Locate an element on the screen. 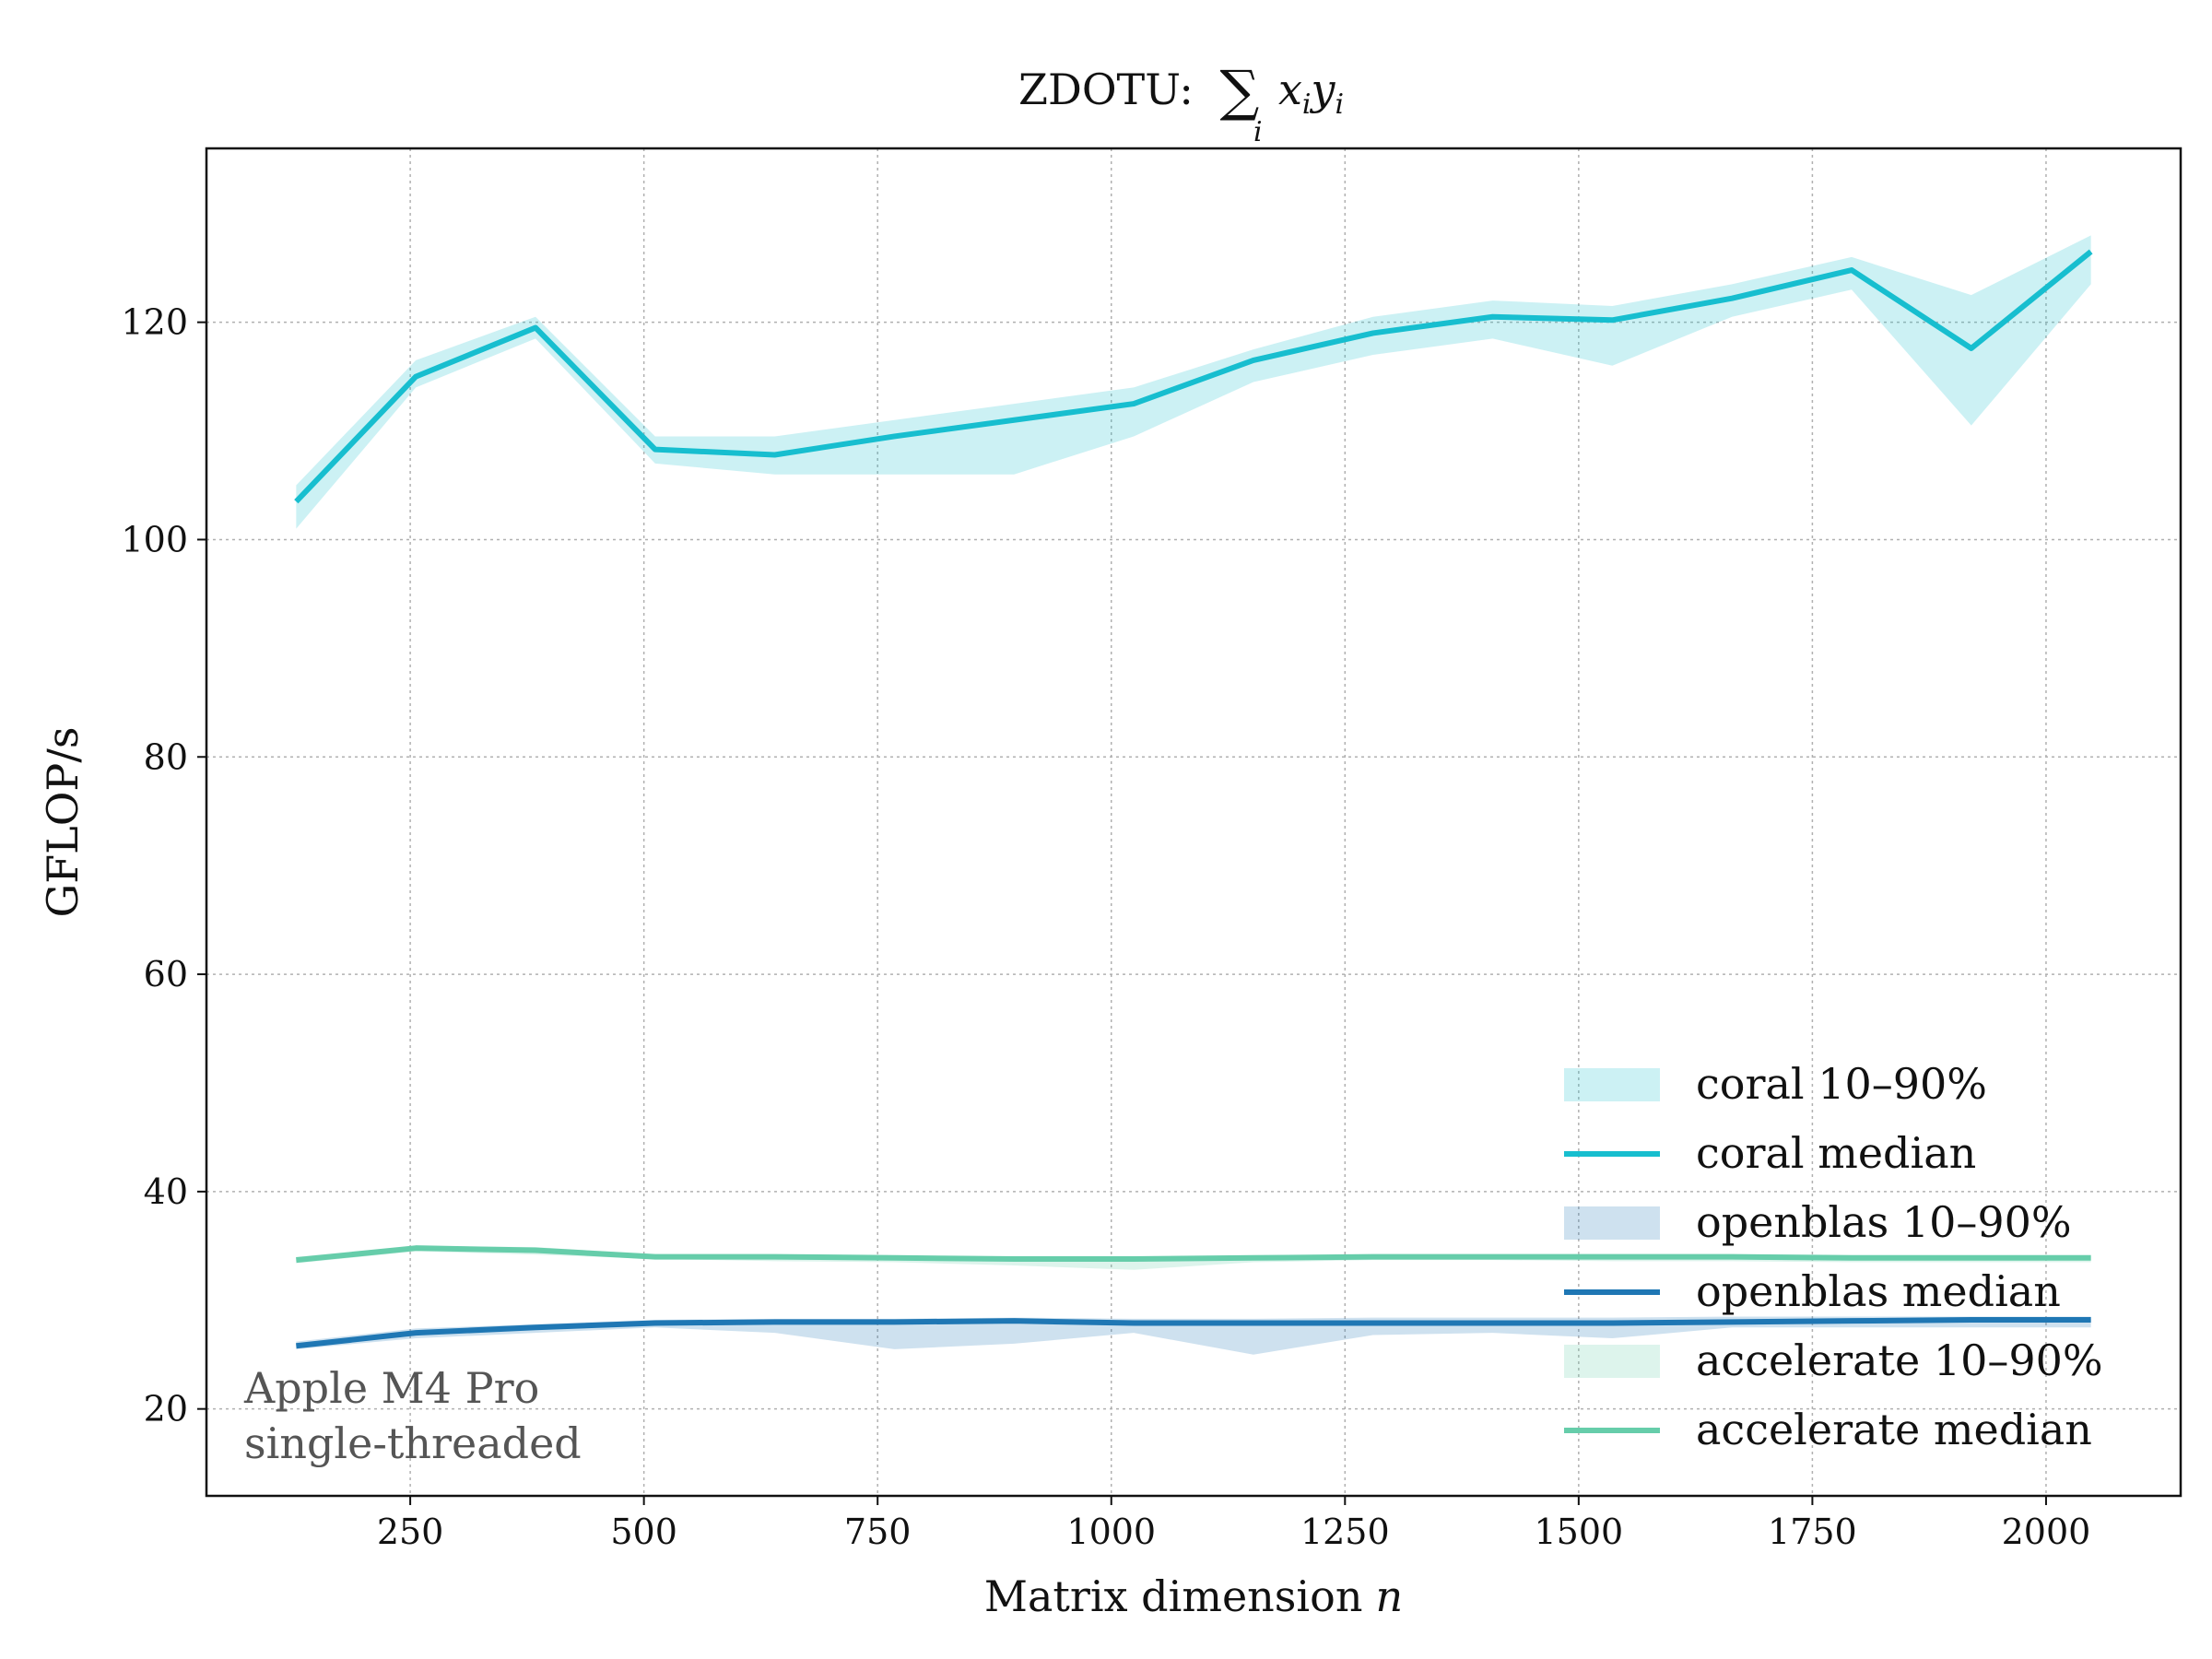  title-text: ZDOTU: is located at coordinates (1106, 89).